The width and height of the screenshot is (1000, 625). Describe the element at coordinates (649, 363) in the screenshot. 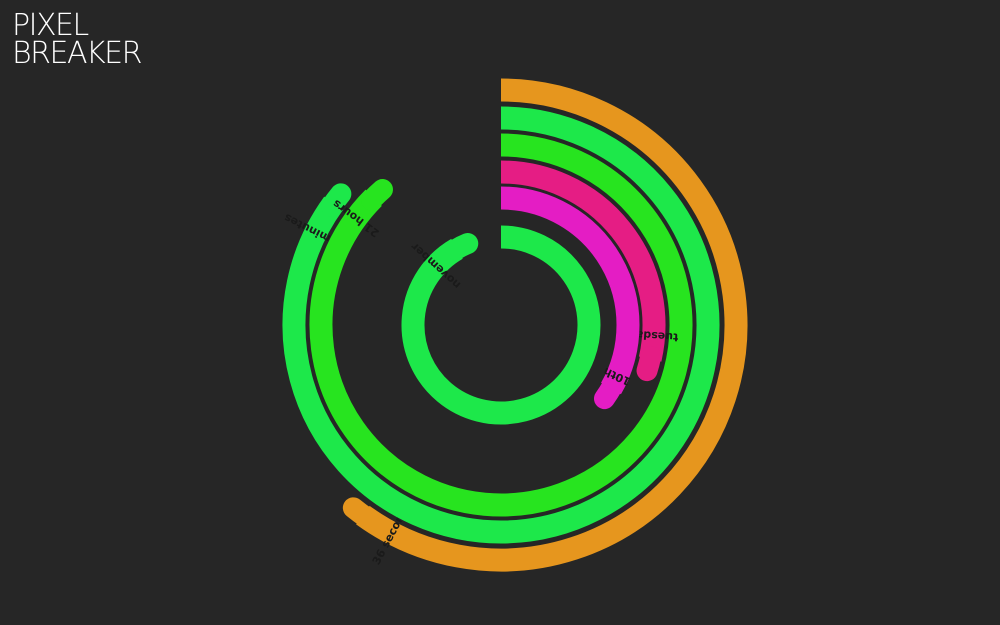

I see `ring-tab-day` at that location.